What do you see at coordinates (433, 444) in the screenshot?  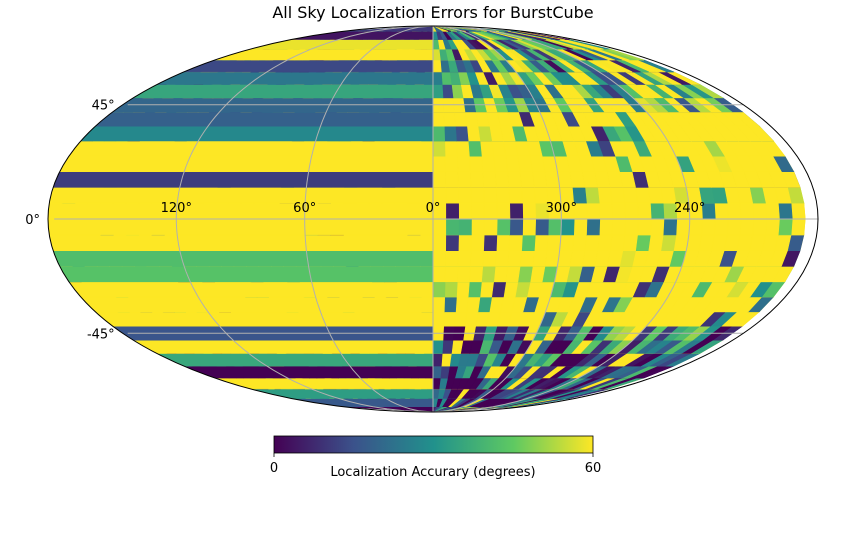 I see `colorbar-gradient` at bounding box center [433, 444].